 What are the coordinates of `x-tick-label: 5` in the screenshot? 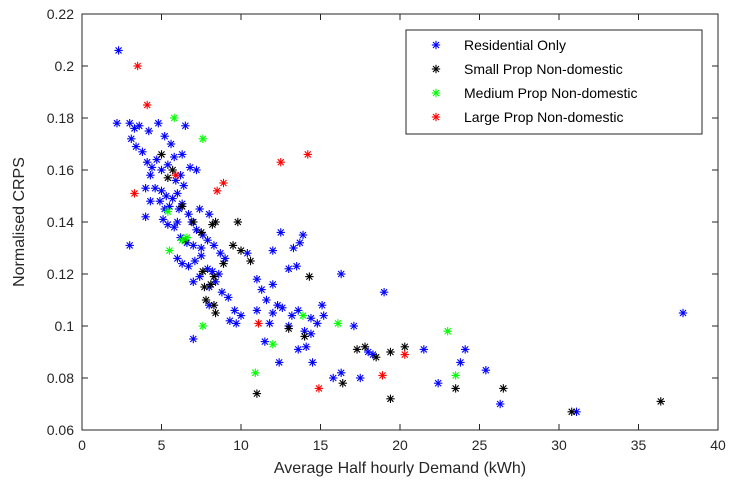 It's located at (162, 445).